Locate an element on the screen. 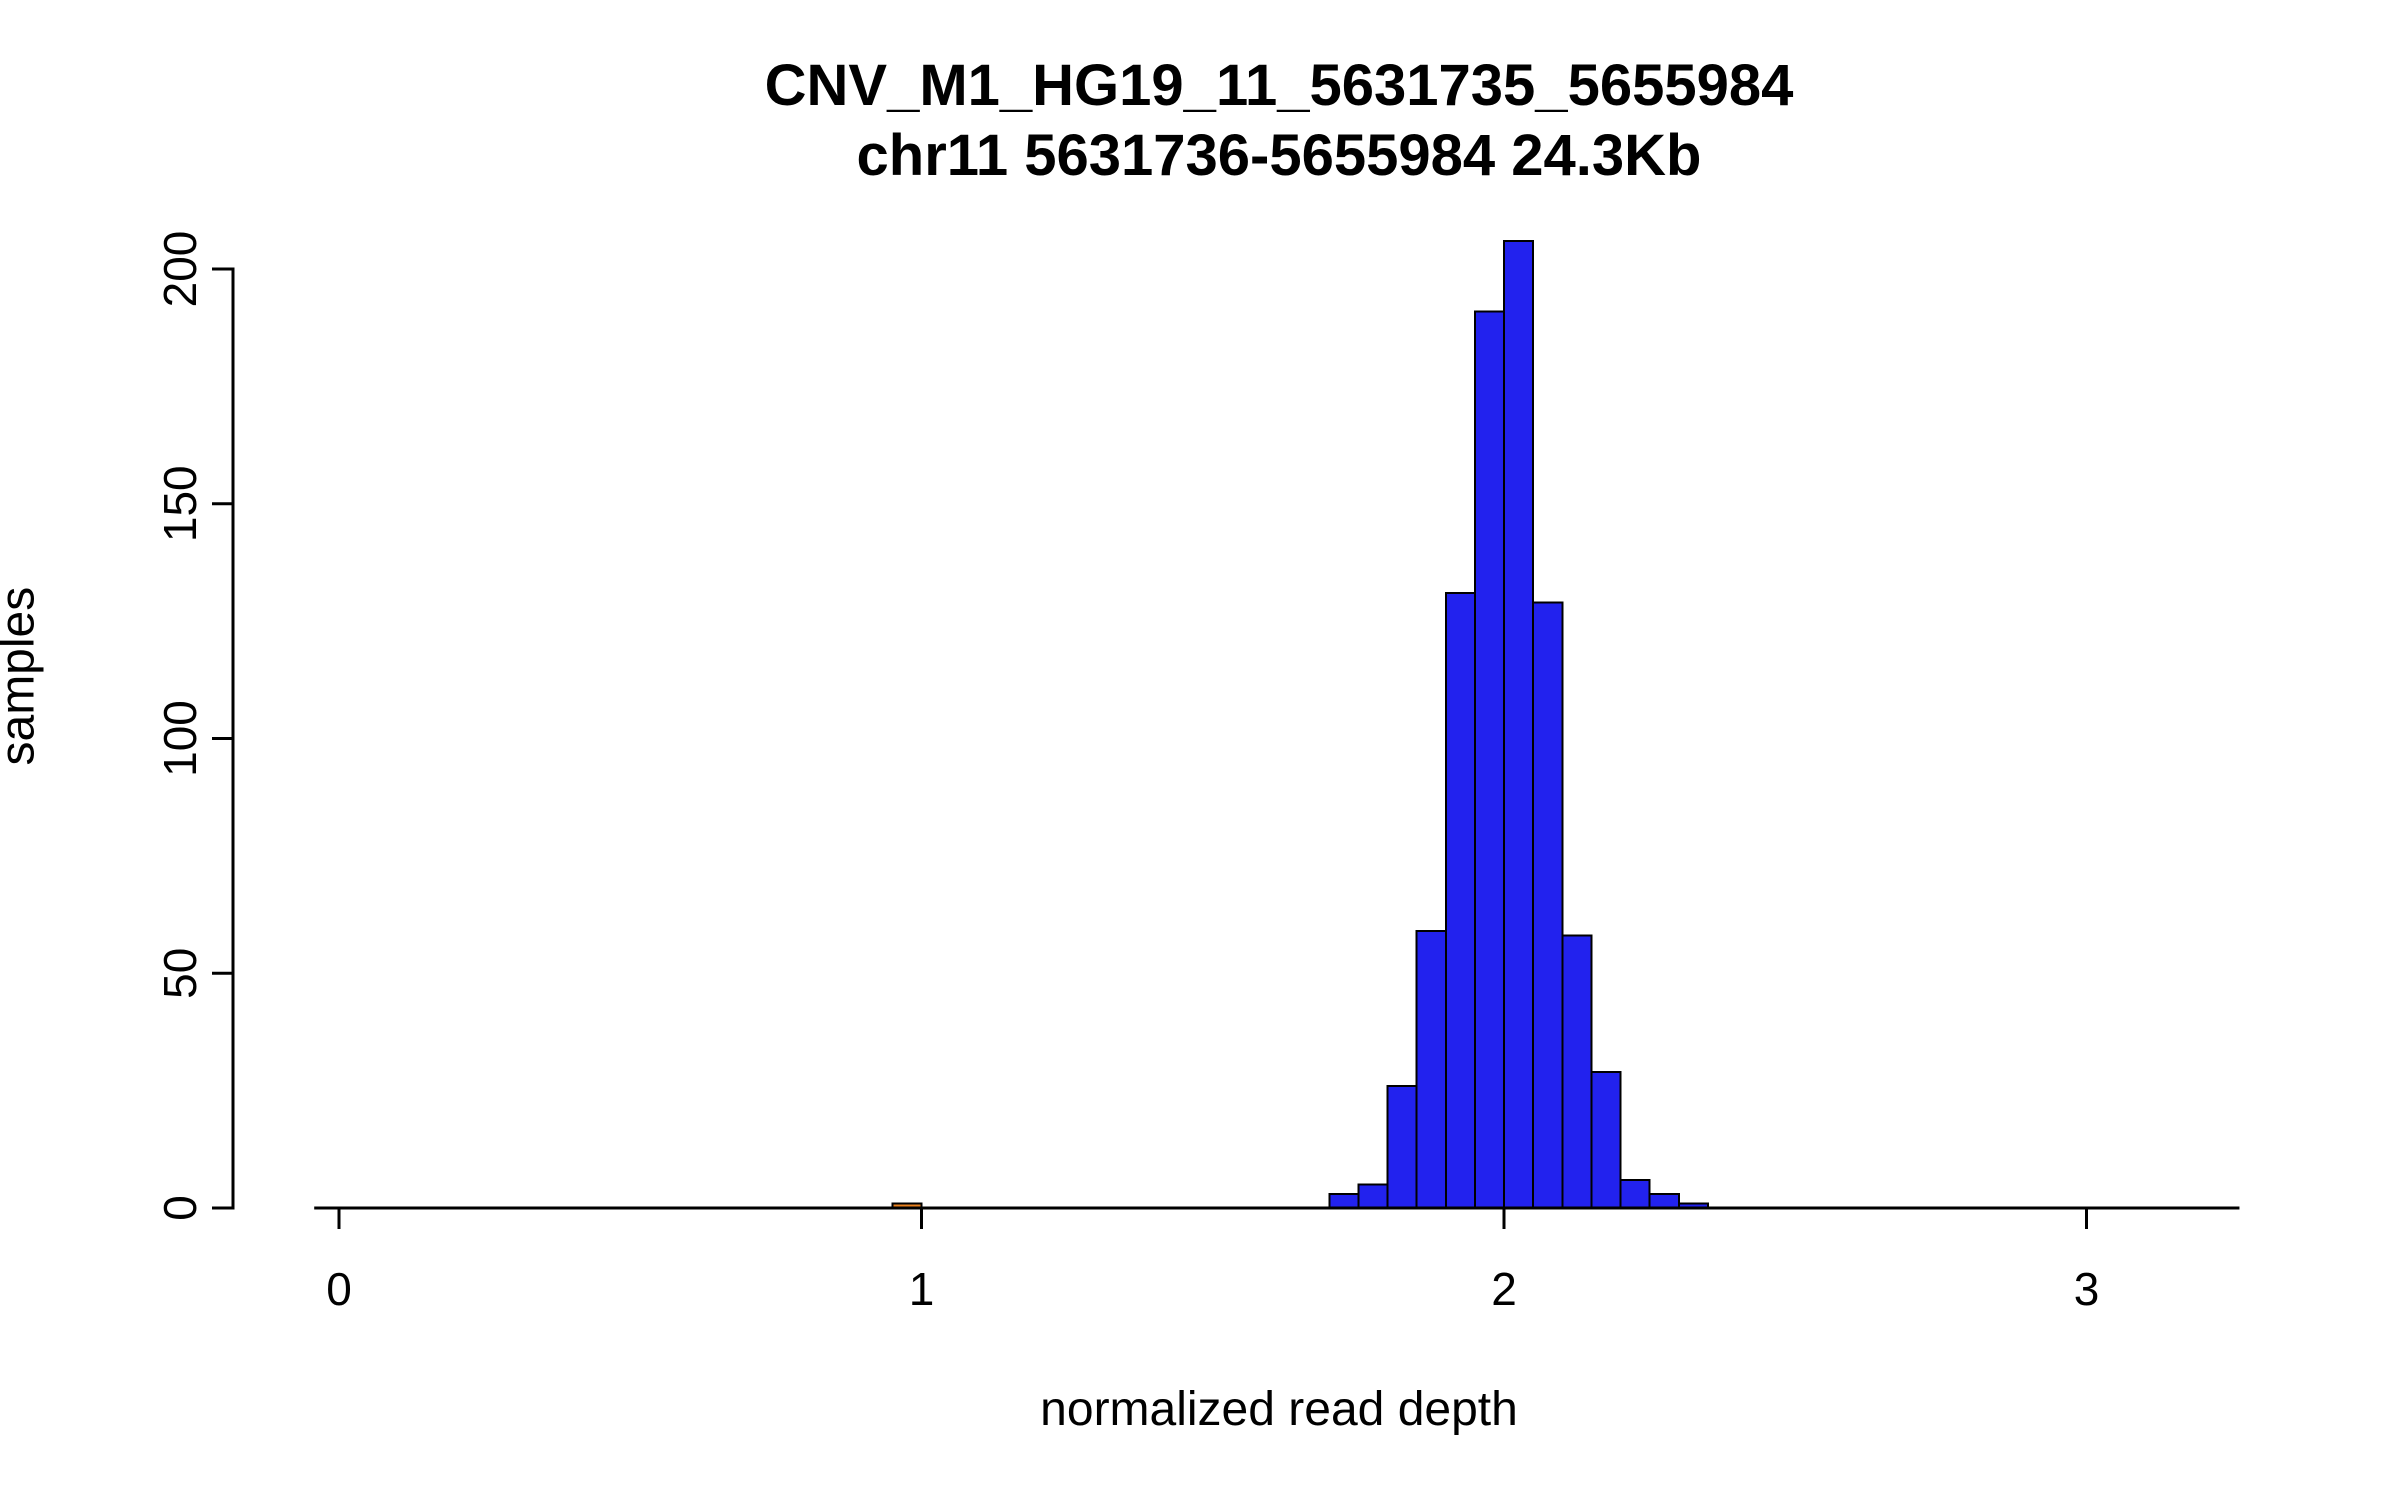 The width and height of the screenshot is (2400, 1500). x-tick-label: 1 is located at coordinates (922, 1289).